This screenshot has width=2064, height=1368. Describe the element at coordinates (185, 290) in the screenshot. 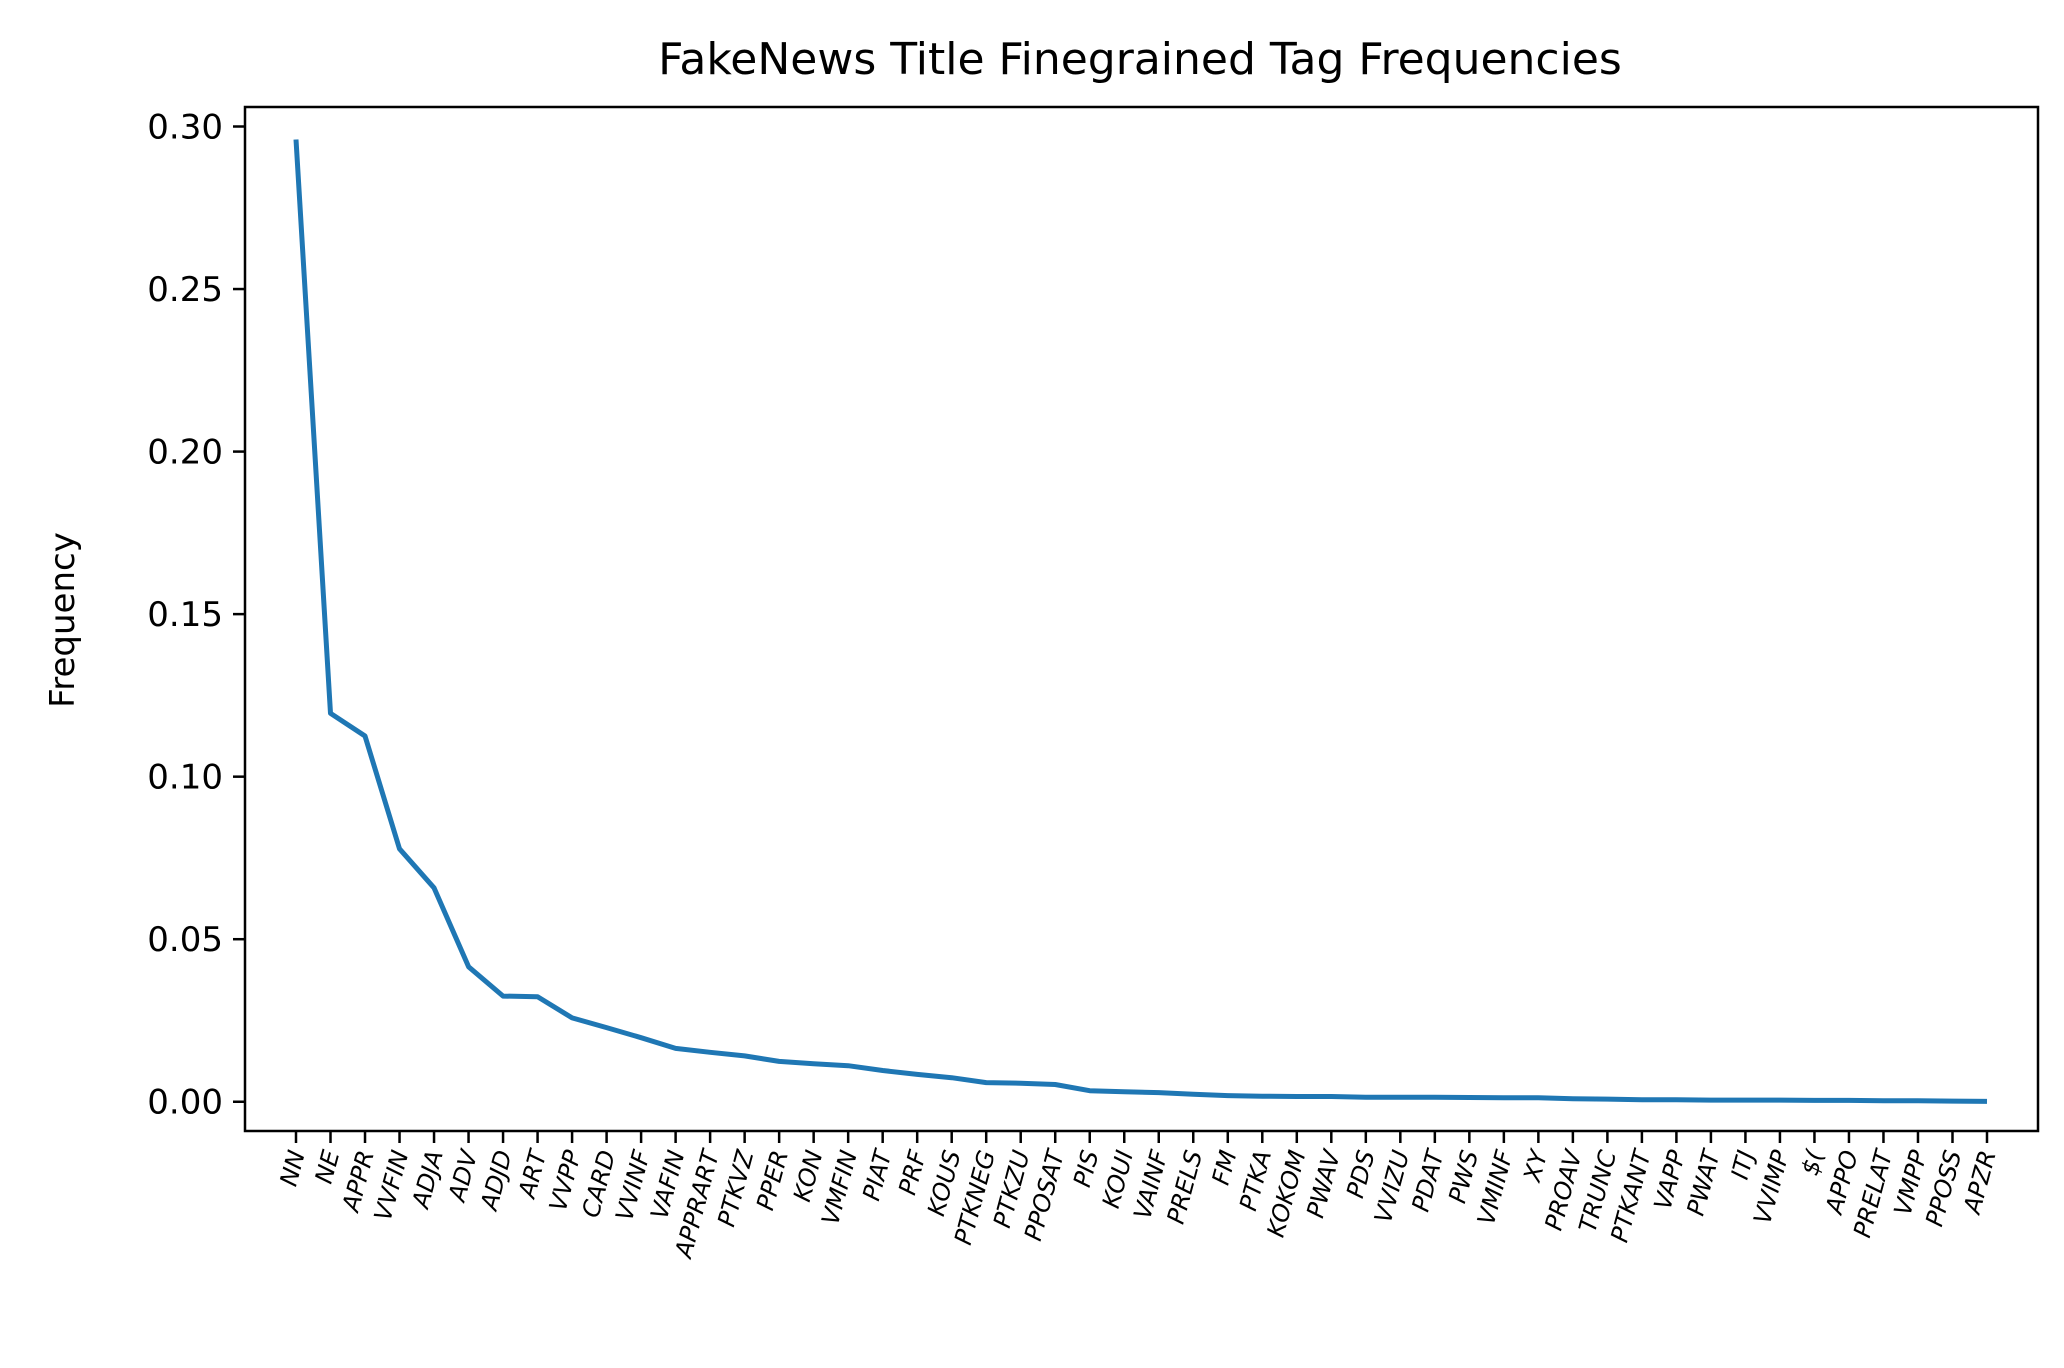

I see `y-tick-label: 0.25` at that location.